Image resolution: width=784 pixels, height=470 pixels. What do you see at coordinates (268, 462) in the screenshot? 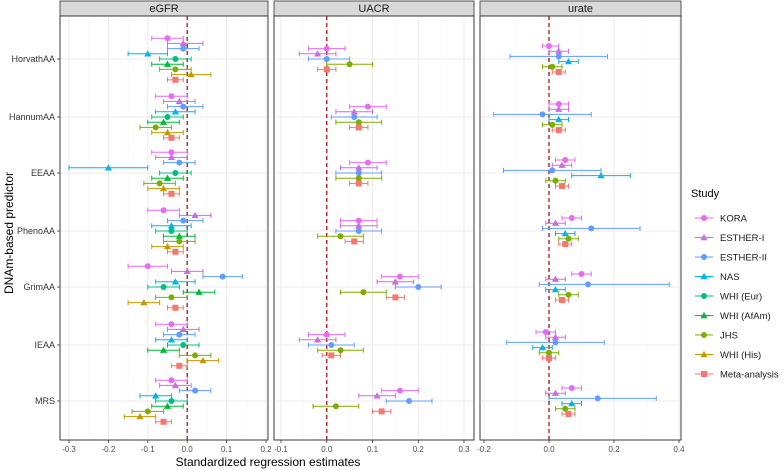
I see `x-axis-title: Standardized regression estimates` at bounding box center [268, 462].